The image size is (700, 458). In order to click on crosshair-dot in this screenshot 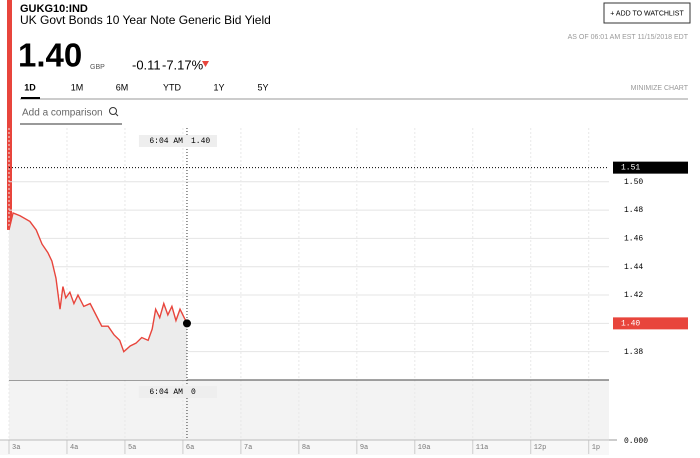, I will do `click(186, 323)`.